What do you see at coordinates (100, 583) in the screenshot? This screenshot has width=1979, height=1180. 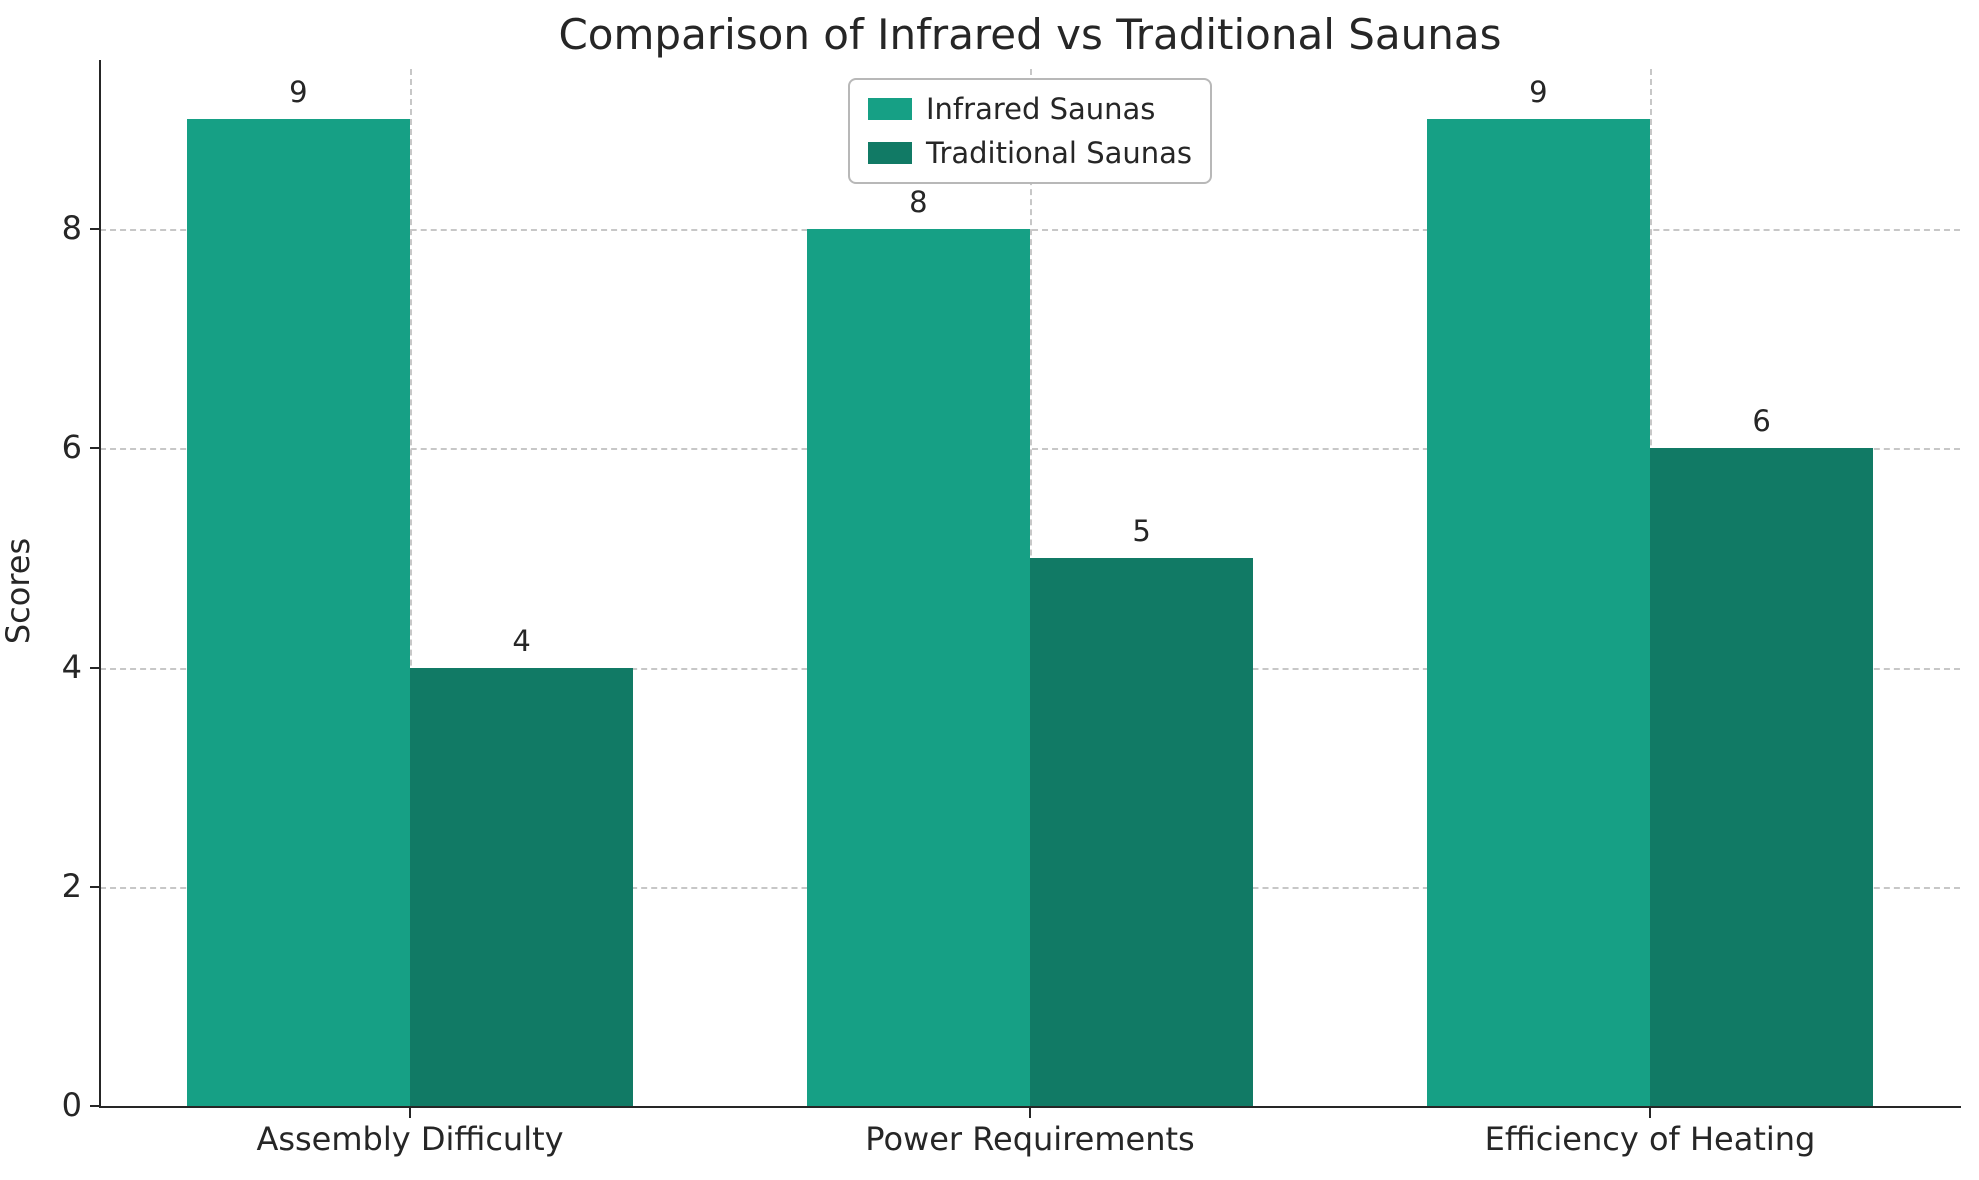 I see `y-axis-spine` at bounding box center [100, 583].